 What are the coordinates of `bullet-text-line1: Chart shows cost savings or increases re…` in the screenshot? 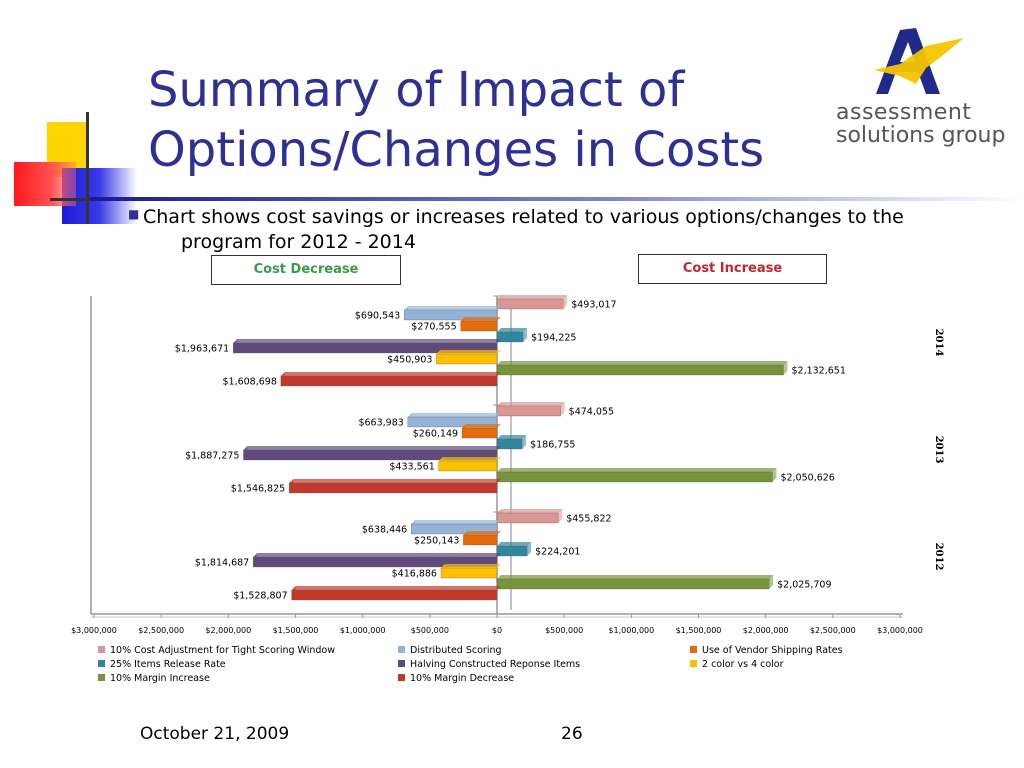 It's located at (523, 217).